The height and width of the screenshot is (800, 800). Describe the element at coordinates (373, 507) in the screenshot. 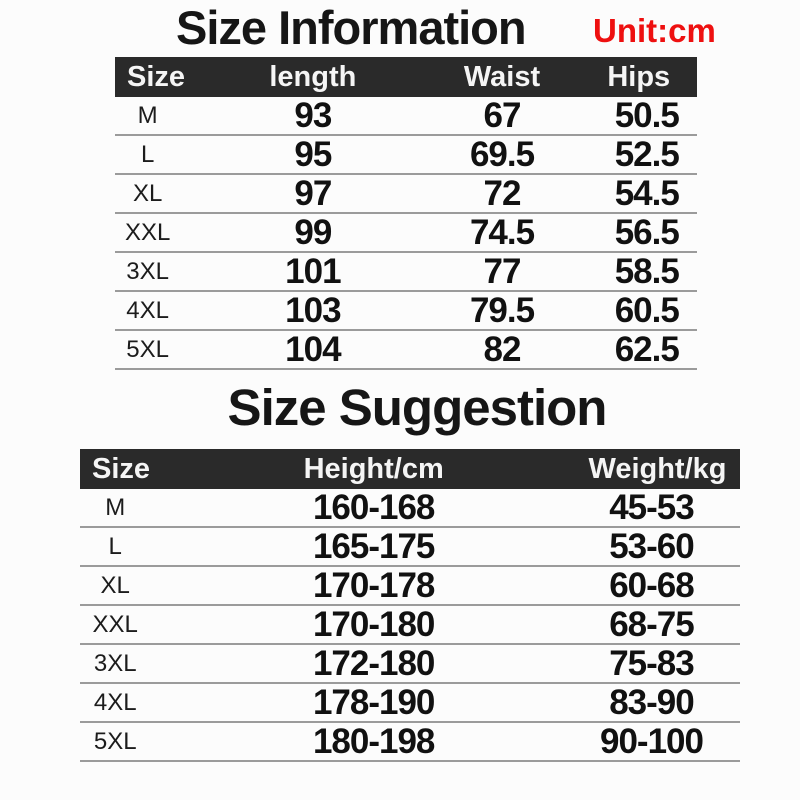

I see `cell-height: 160-168` at that location.